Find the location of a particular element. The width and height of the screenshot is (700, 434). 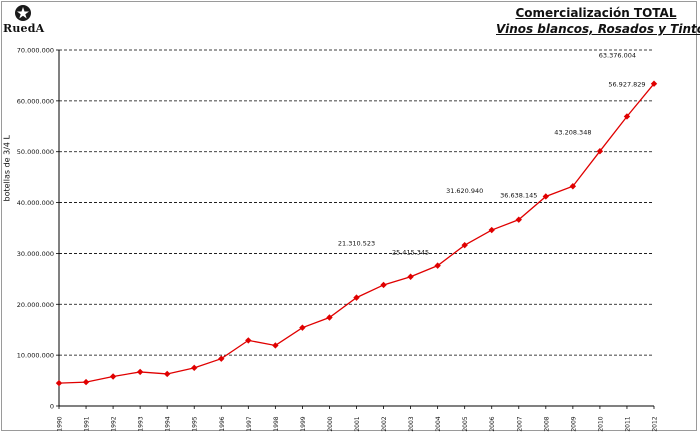

x-tick-label: 2005 is located at coordinates (465, 423).